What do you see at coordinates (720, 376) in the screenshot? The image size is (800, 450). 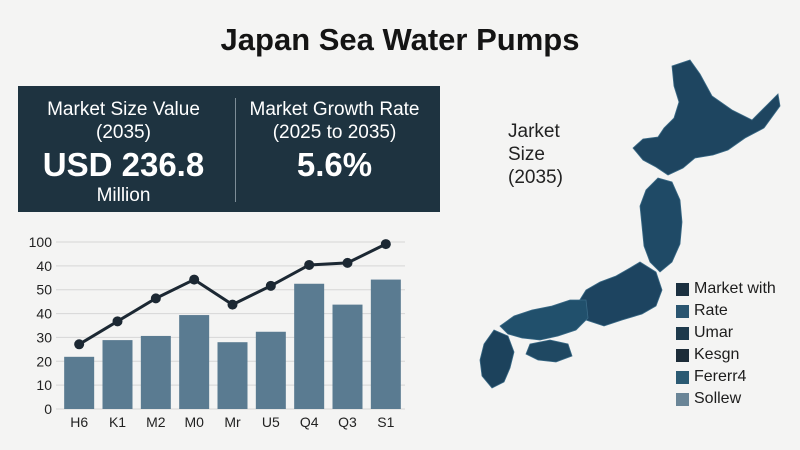 I see `legend-label: Fererr4` at bounding box center [720, 376].